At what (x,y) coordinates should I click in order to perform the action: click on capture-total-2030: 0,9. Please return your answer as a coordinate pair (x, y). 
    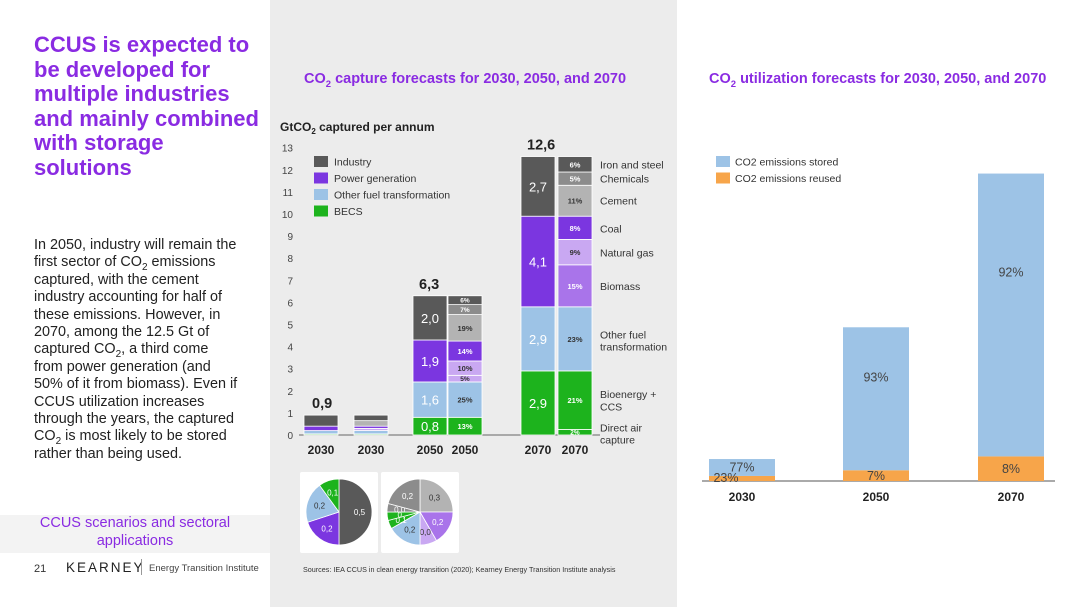
    Looking at the image, I should click on (322, 404).